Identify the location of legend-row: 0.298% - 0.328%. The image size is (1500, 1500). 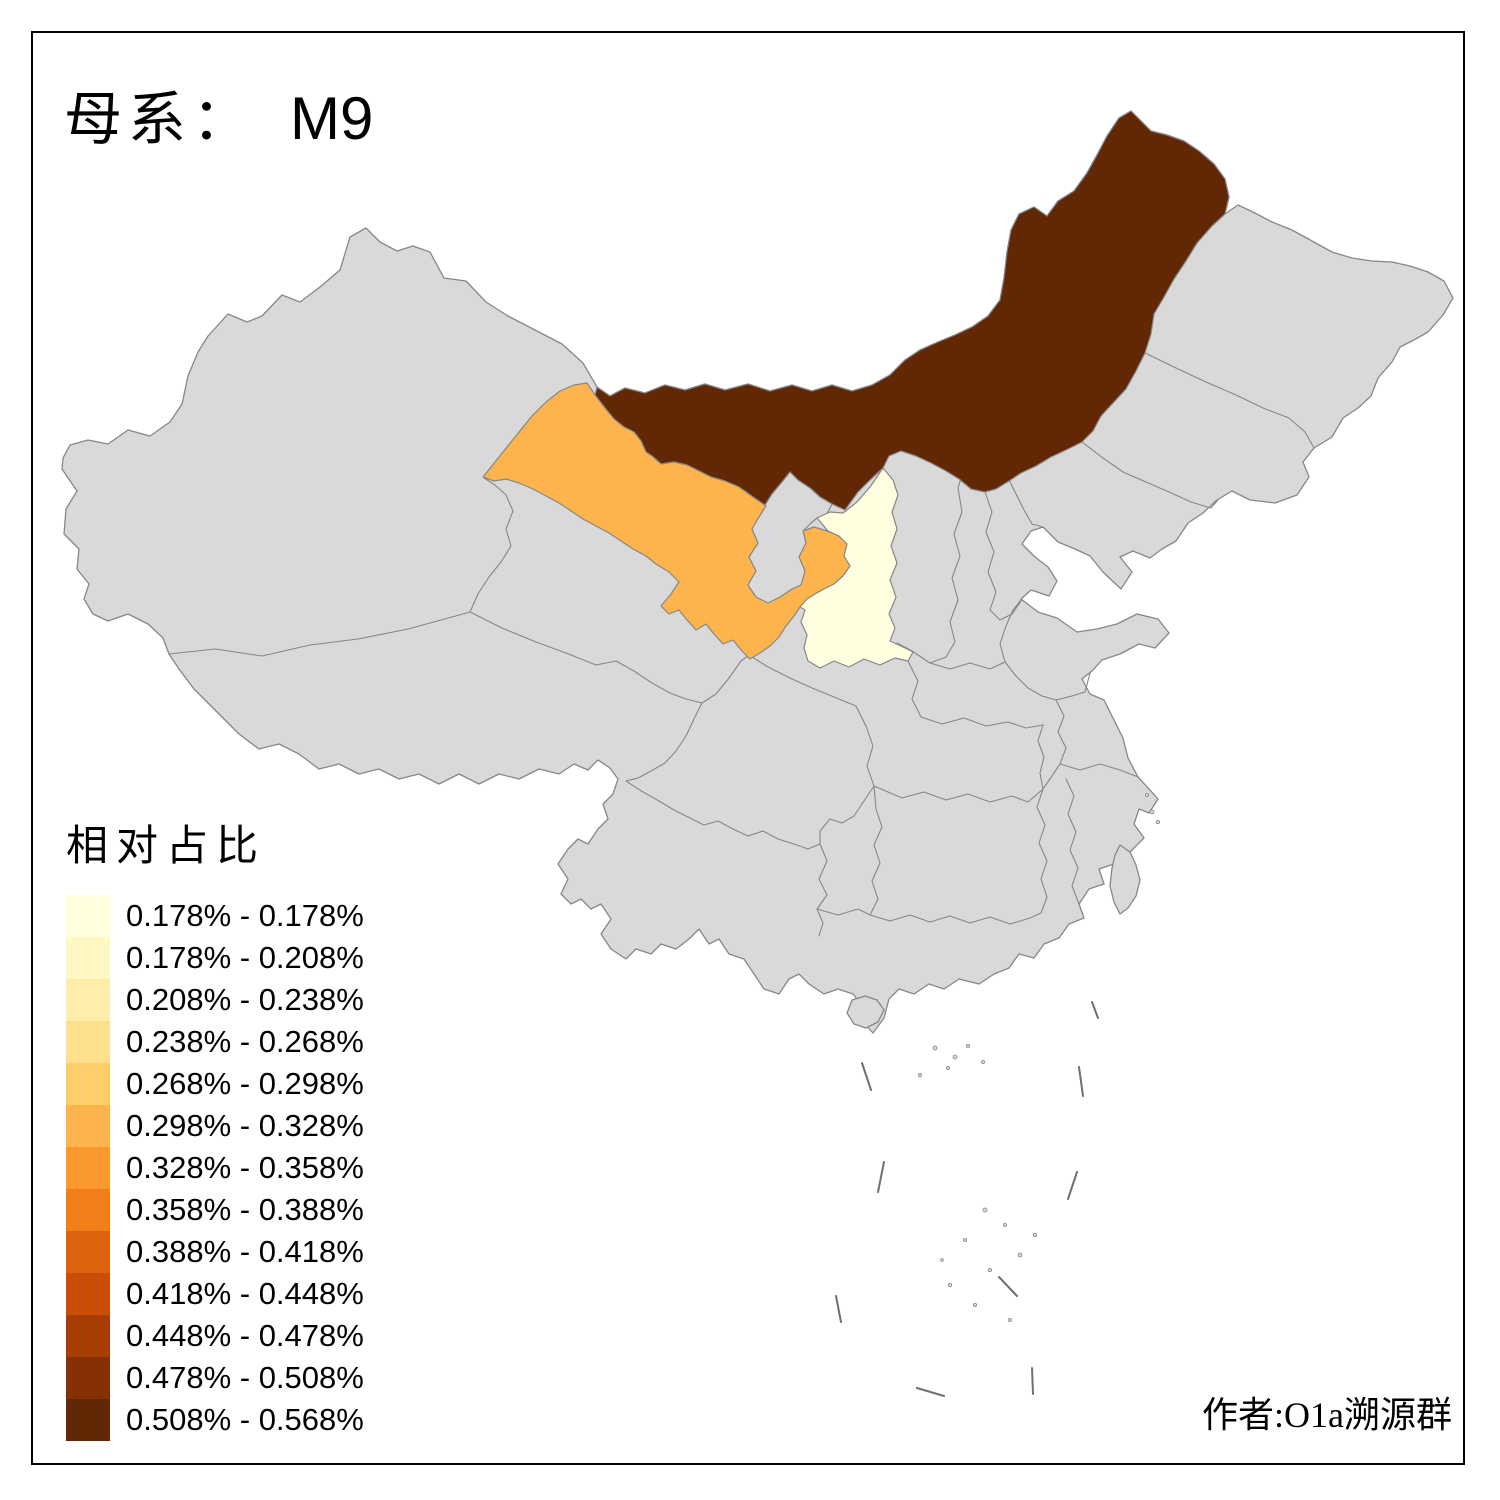
(215, 1126).